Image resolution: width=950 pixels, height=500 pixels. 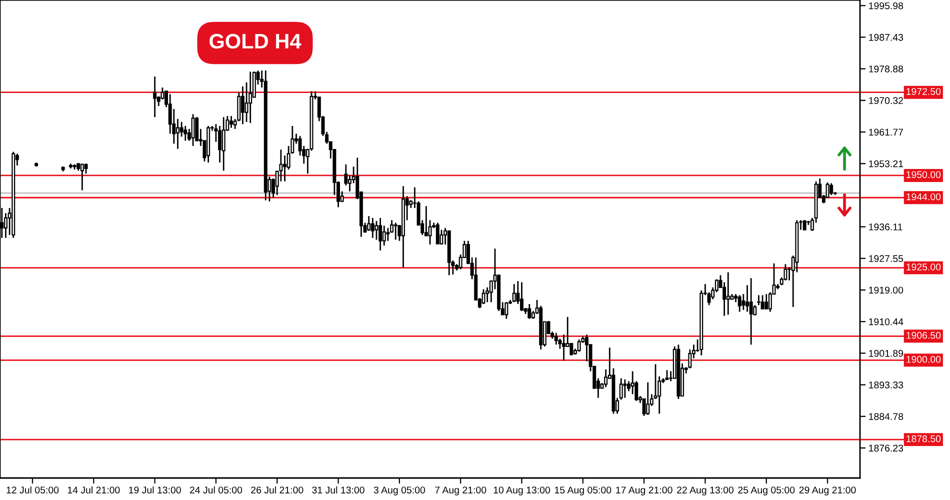 What do you see at coordinates (256, 41) in the screenshot?
I see `text: GOLD H4` at bounding box center [256, 41].